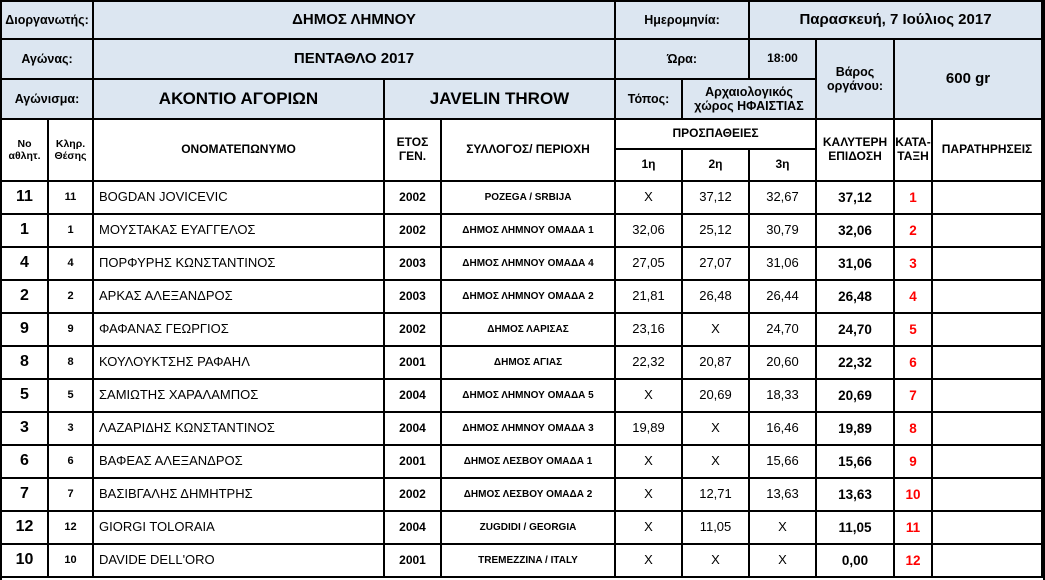 The height and width of the screenshot is (580, 1045). I want to click on attempt-3-value: X, so click(783, 561).